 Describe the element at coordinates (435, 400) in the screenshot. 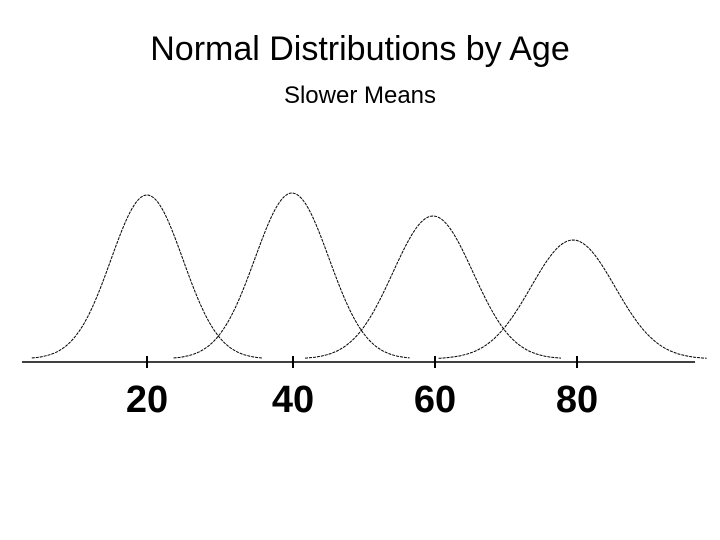

I see `tick-label: 60` at that location.